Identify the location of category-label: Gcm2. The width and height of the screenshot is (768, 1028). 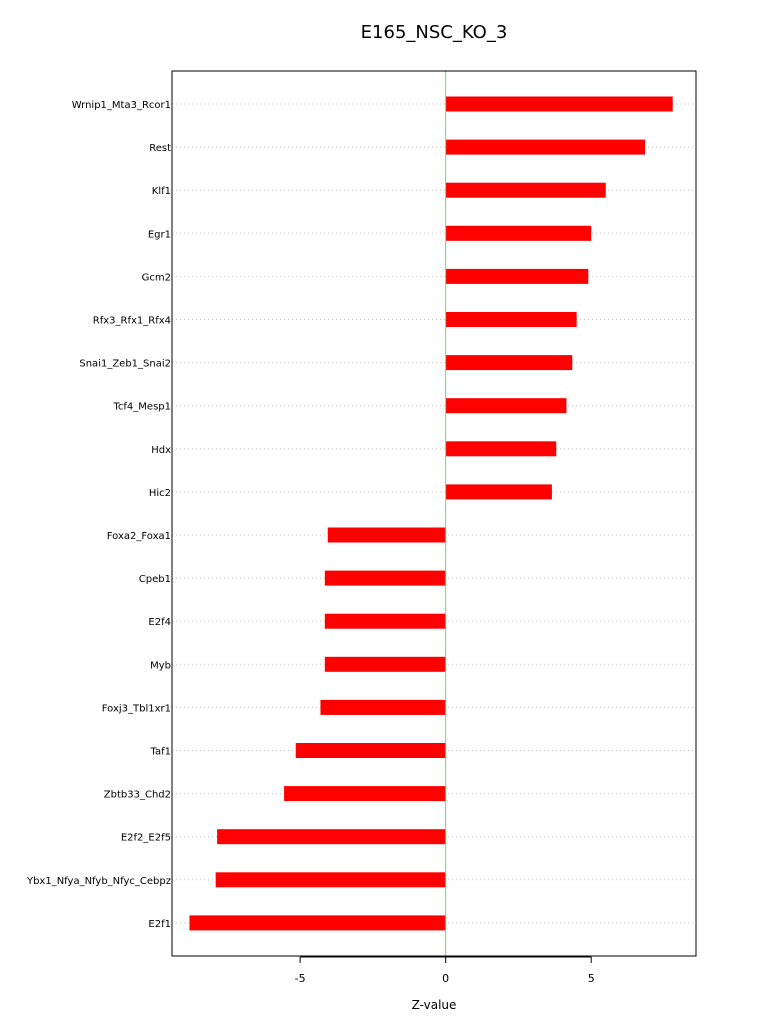
(156, 277).